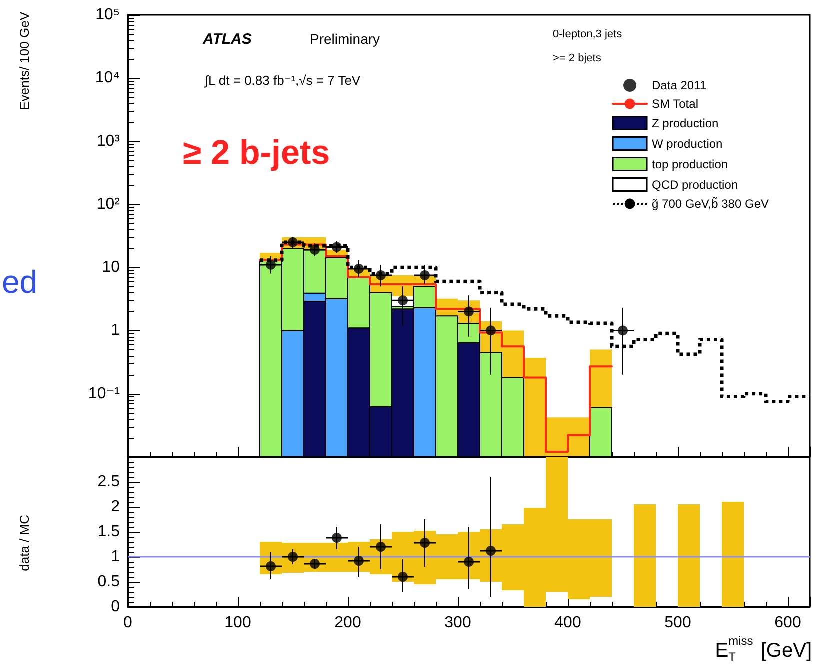 This screenshot has height=671, width=824. What do you see at coordinates (345, 39) in the screenshot?
I see `annotation: Preliminary` at bounding box center [345, 39].